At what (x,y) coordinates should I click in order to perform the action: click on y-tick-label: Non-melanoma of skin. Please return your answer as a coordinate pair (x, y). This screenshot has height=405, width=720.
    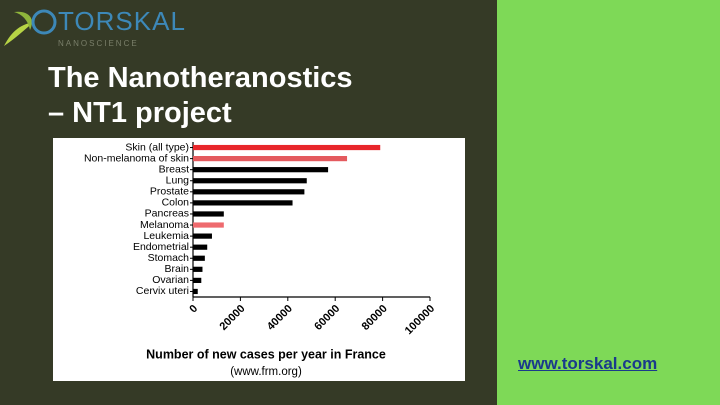
    Looking at the image, I should click on (136, 158).